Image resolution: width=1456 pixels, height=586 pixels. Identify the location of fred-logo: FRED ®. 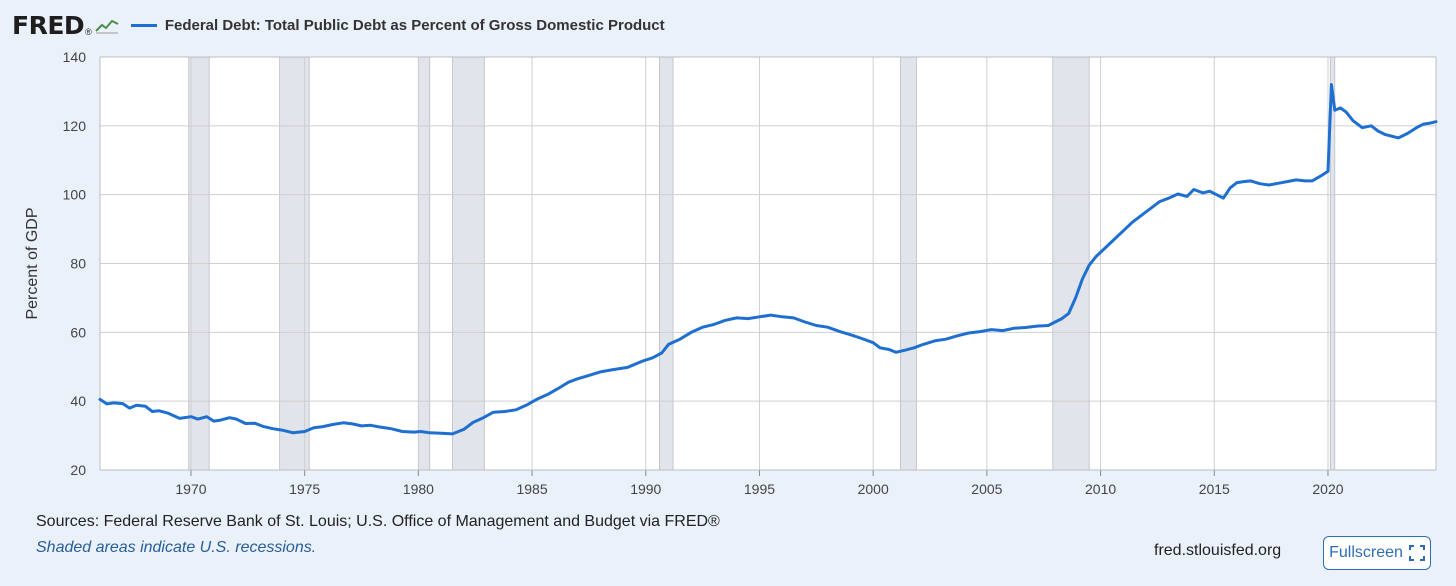
(65, 25).